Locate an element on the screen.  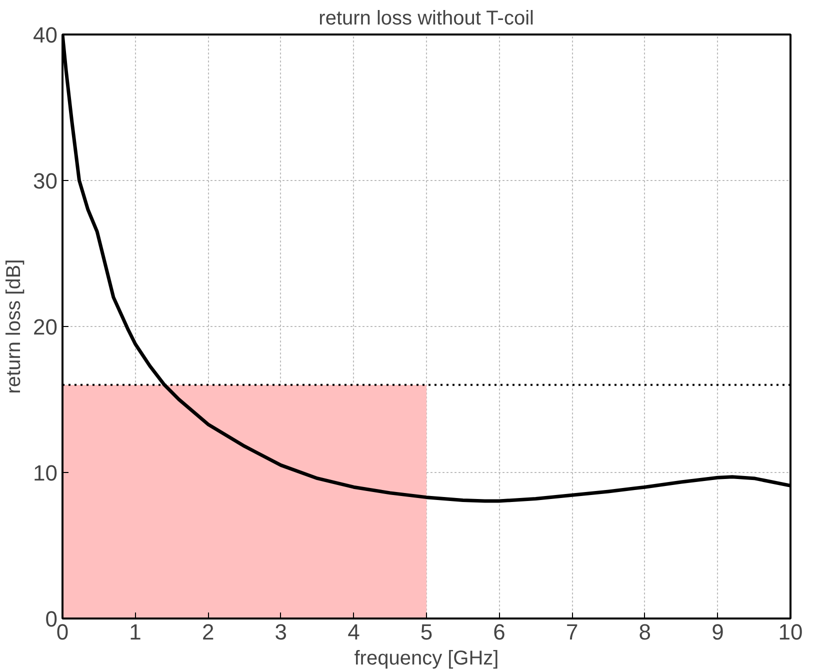
x-tick-label: 3 is located at coordinates (281, 632).